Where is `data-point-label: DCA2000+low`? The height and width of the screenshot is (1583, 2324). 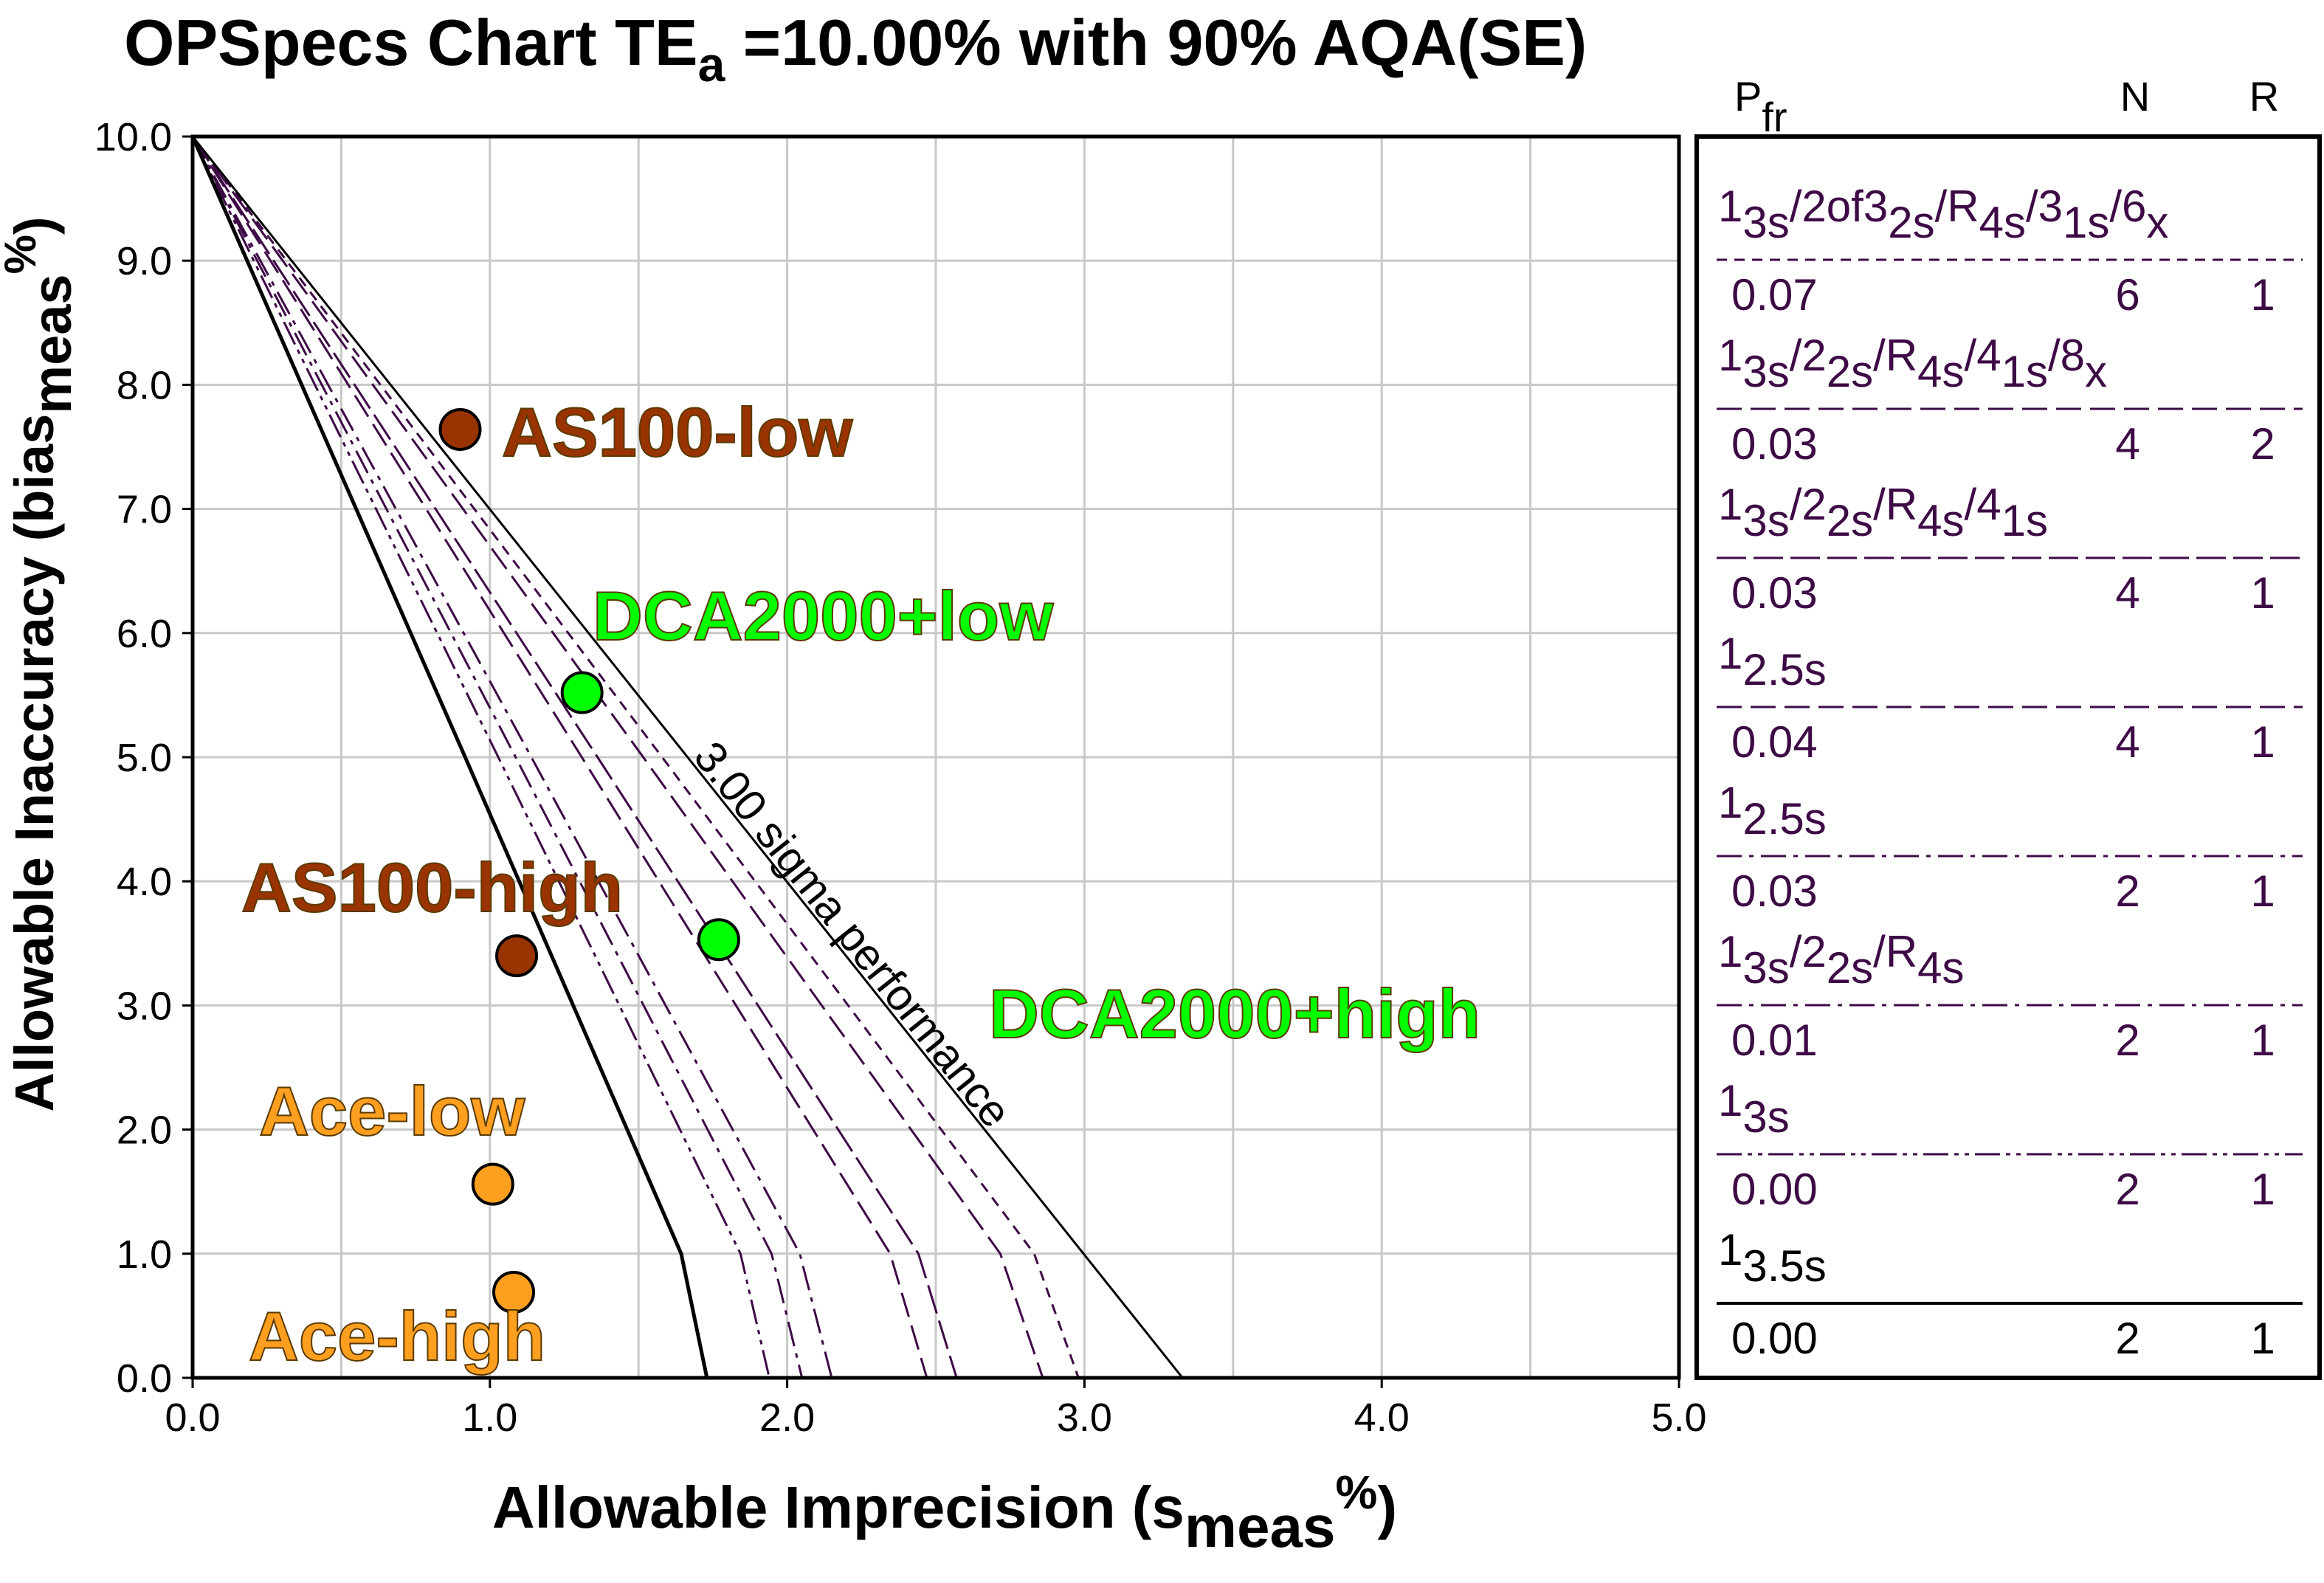 data-point-label: DCA2000+low is located at coordinates (823, 616).